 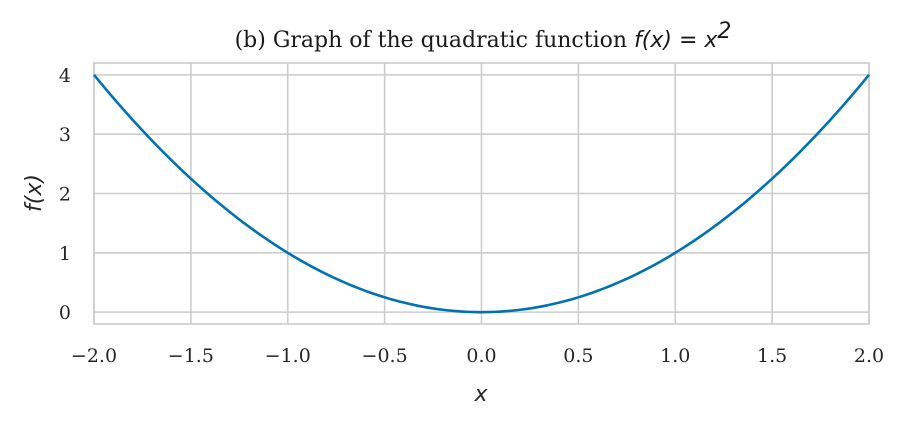 What do you see at coordinates (65, 135) in the screenshot?
I see `y-tick-label: 3` at bounding box center [65, 135].